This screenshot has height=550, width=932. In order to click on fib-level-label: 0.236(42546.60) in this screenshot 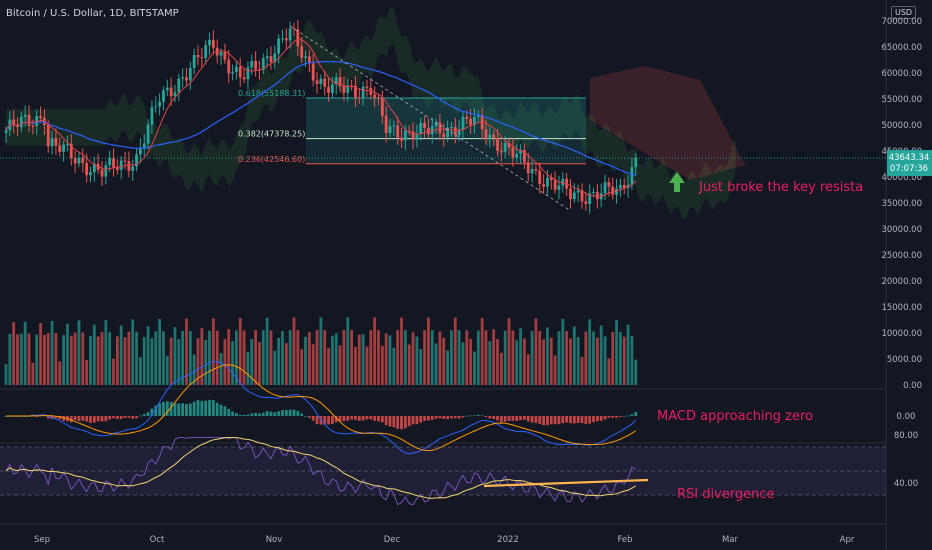, I will do `click(271, 159)`.